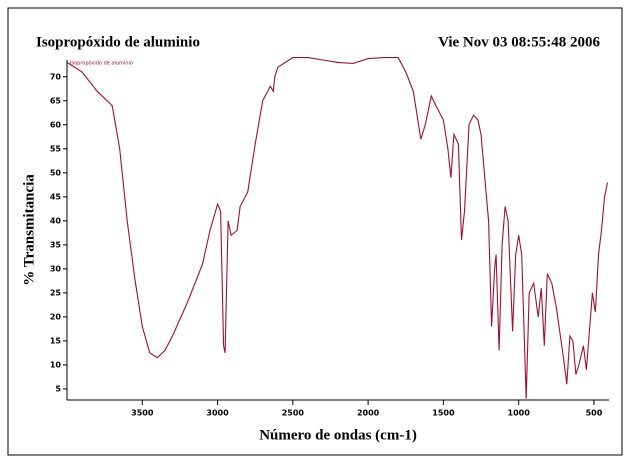 The image size is (630, 463). Describe the element at coordinates (56, 148) in the screenshot. I see `y-tick-label: 55` at that location.